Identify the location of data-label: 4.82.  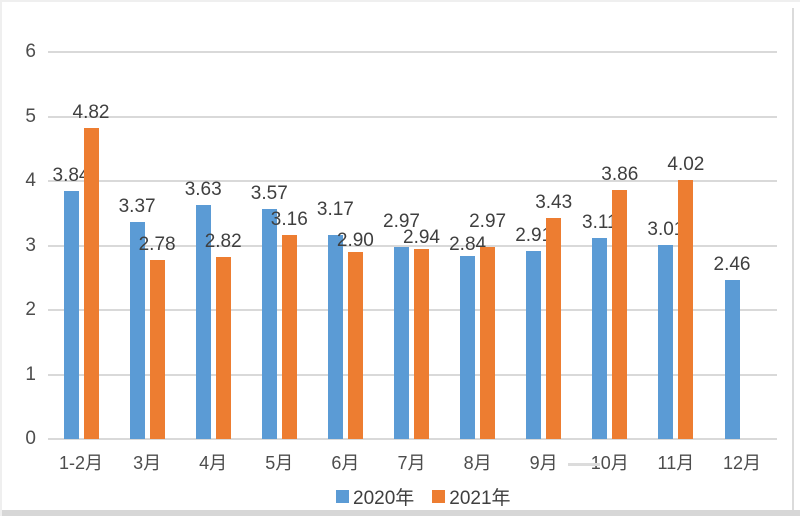
(91, 113).